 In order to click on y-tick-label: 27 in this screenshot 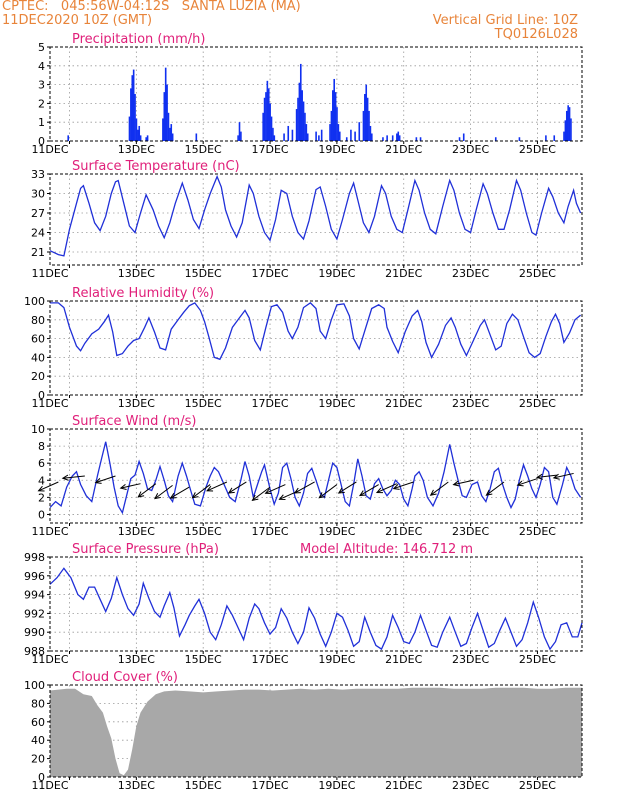, I will do `click(38, 213)`.